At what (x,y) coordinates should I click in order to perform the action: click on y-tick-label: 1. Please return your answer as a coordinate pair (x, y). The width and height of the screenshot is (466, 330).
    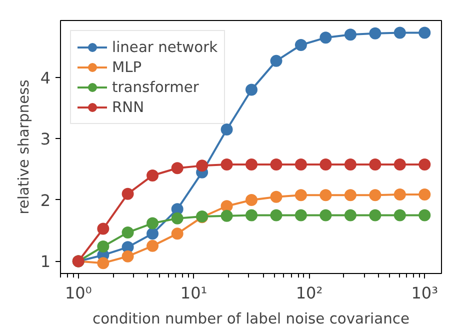
    Looking at the image, I should click on (45, 262).